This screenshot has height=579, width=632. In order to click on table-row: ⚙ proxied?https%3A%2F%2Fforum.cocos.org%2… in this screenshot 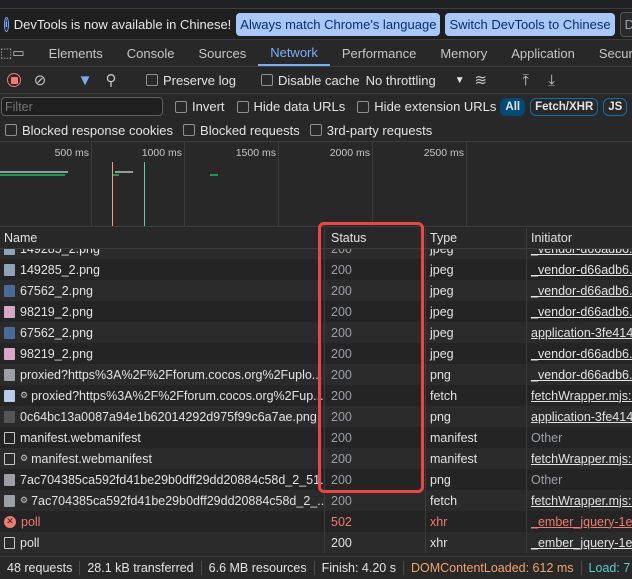, I will do `click(316, 395)`.